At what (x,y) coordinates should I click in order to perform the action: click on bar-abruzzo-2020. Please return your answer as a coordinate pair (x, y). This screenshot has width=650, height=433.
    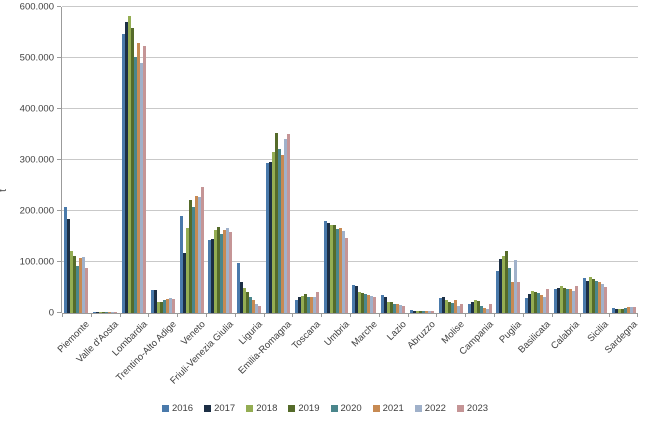
    Looking at the image, I should click on (423, 312).